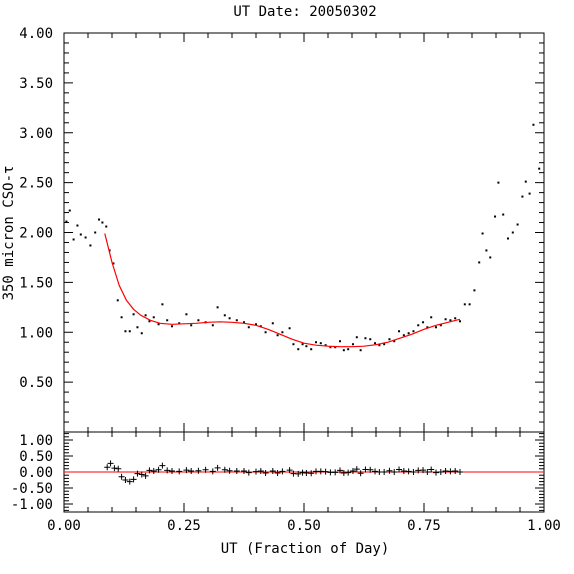 Image resolution: width=574 pixels, height=574 pixels. Describe the element at coordinates (64, 526) in the screenshot. I see `x-tick-label: 0.00` at that location.